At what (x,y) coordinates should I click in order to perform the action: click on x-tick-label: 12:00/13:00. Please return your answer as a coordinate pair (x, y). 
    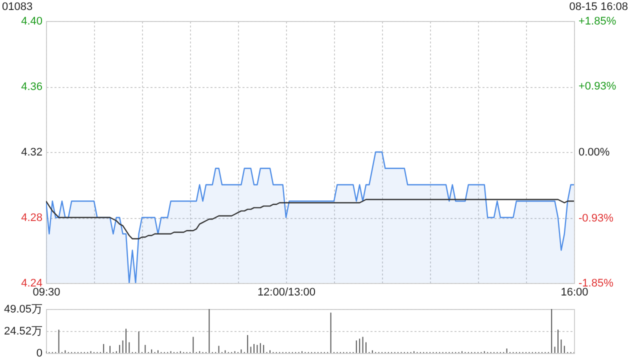
    Looking at the image, I should click on (286, 292).